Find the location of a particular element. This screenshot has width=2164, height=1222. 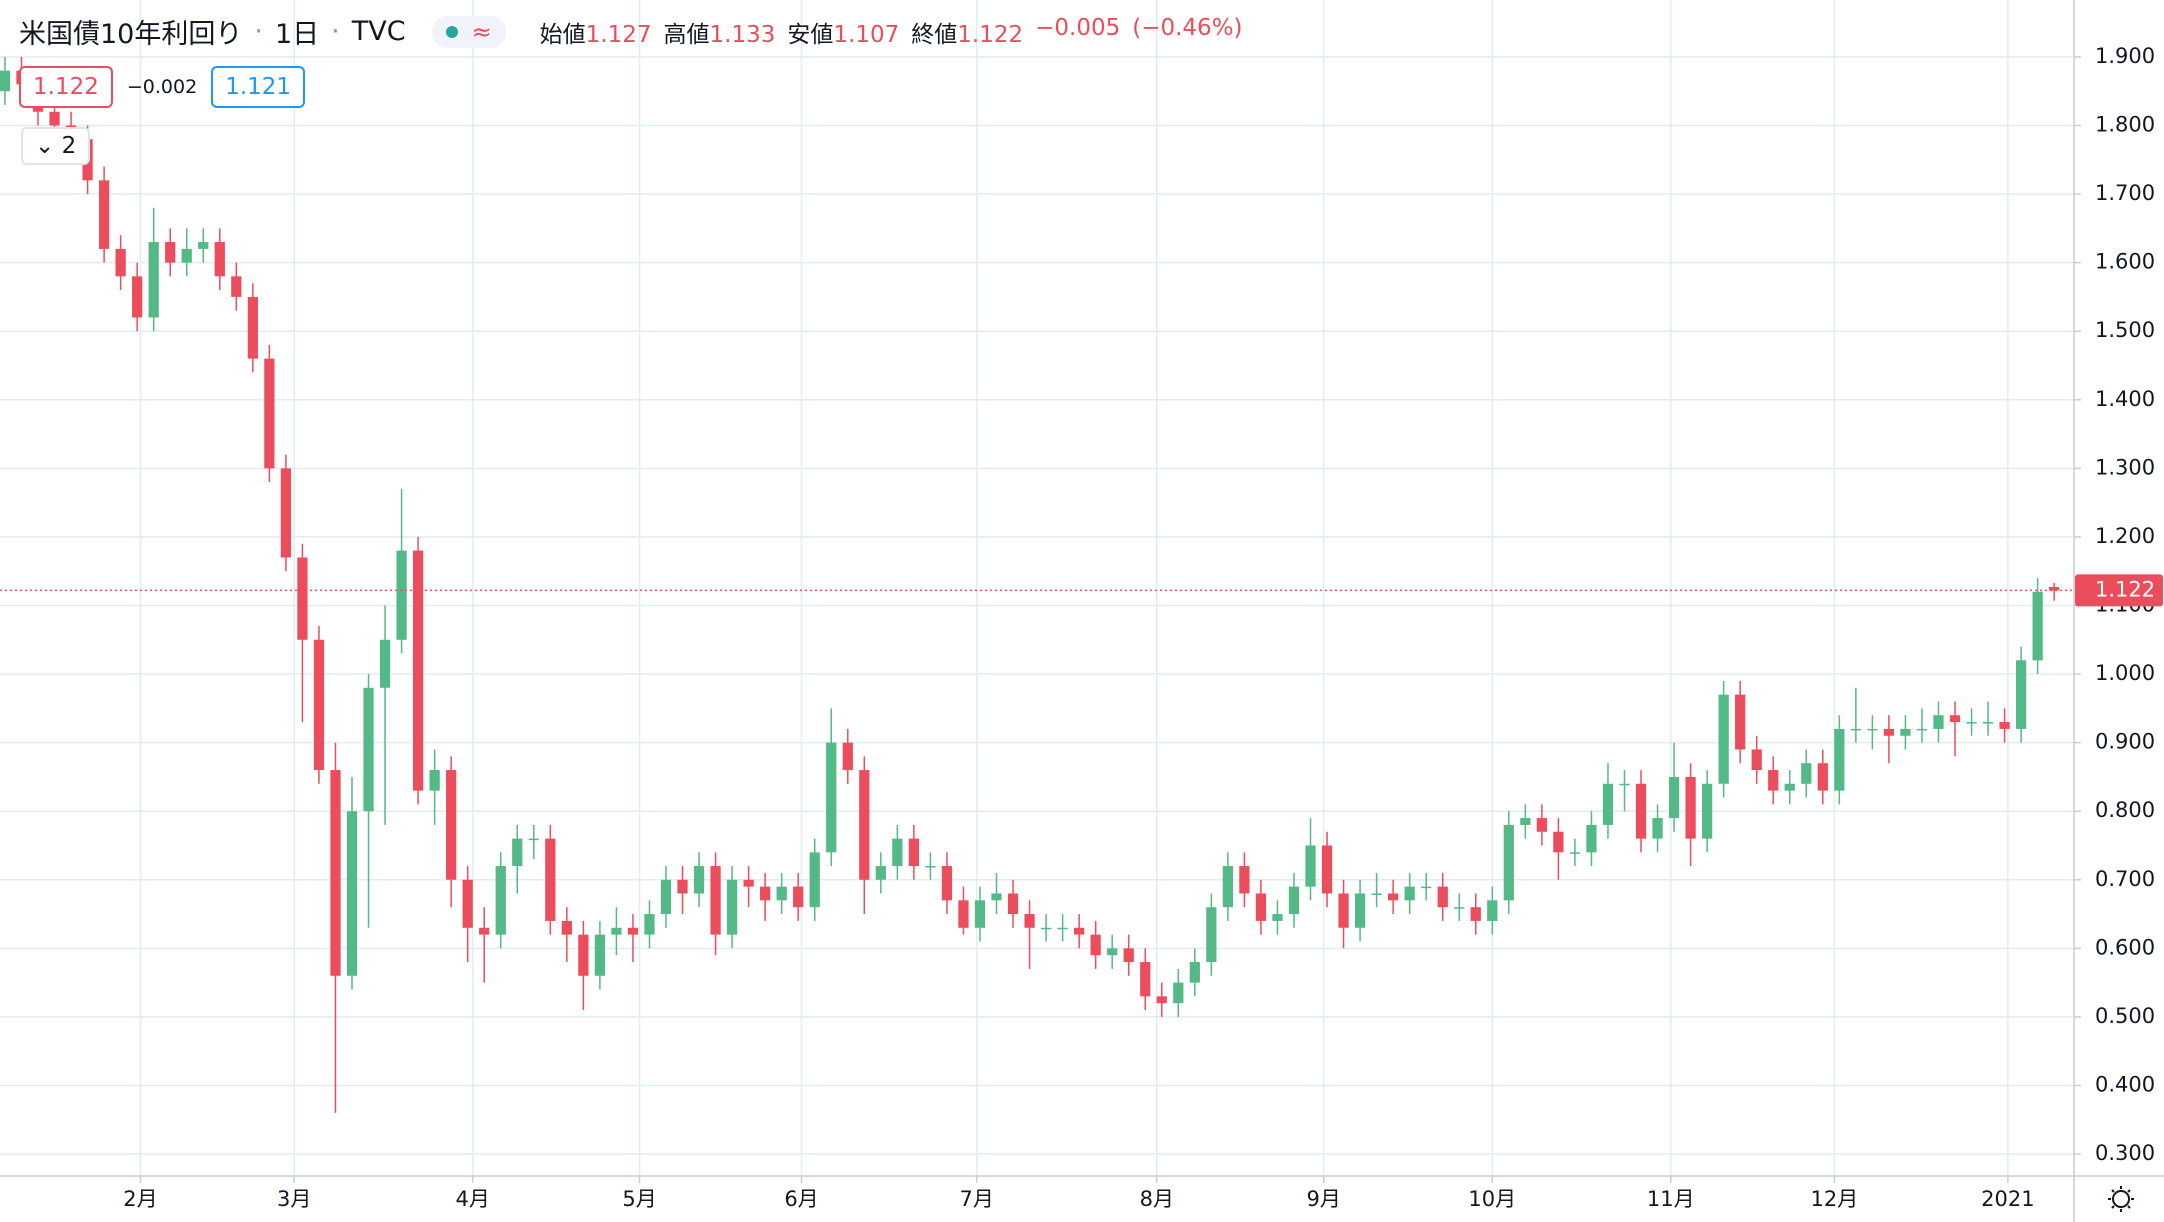

y-tick-label: 1.200 is located at coordinates (2125, 536).